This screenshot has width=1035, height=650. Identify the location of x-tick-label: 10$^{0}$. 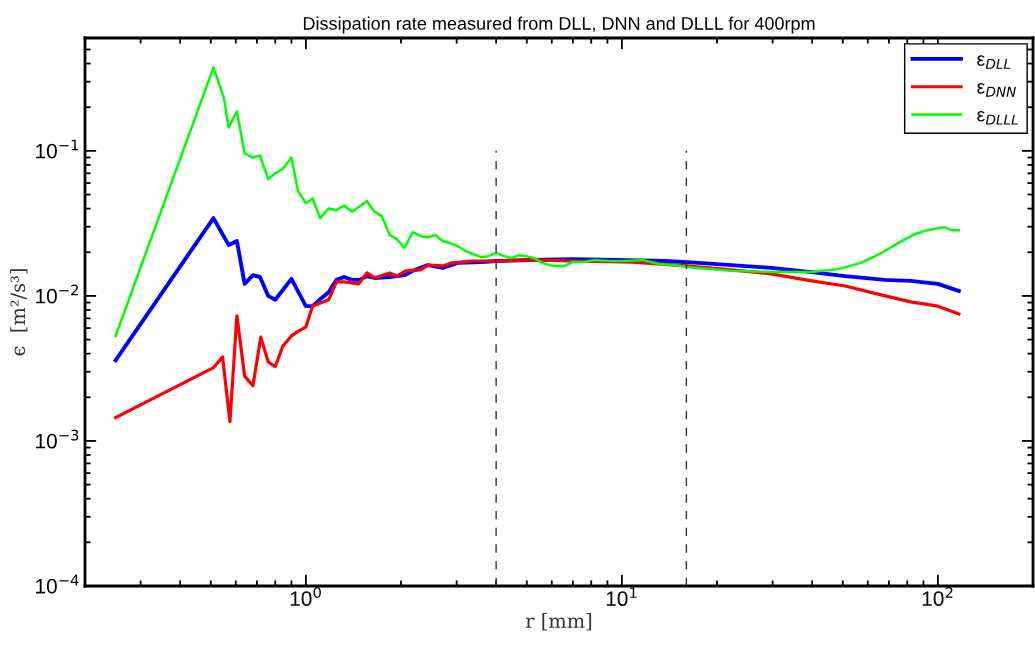
(305, 596).